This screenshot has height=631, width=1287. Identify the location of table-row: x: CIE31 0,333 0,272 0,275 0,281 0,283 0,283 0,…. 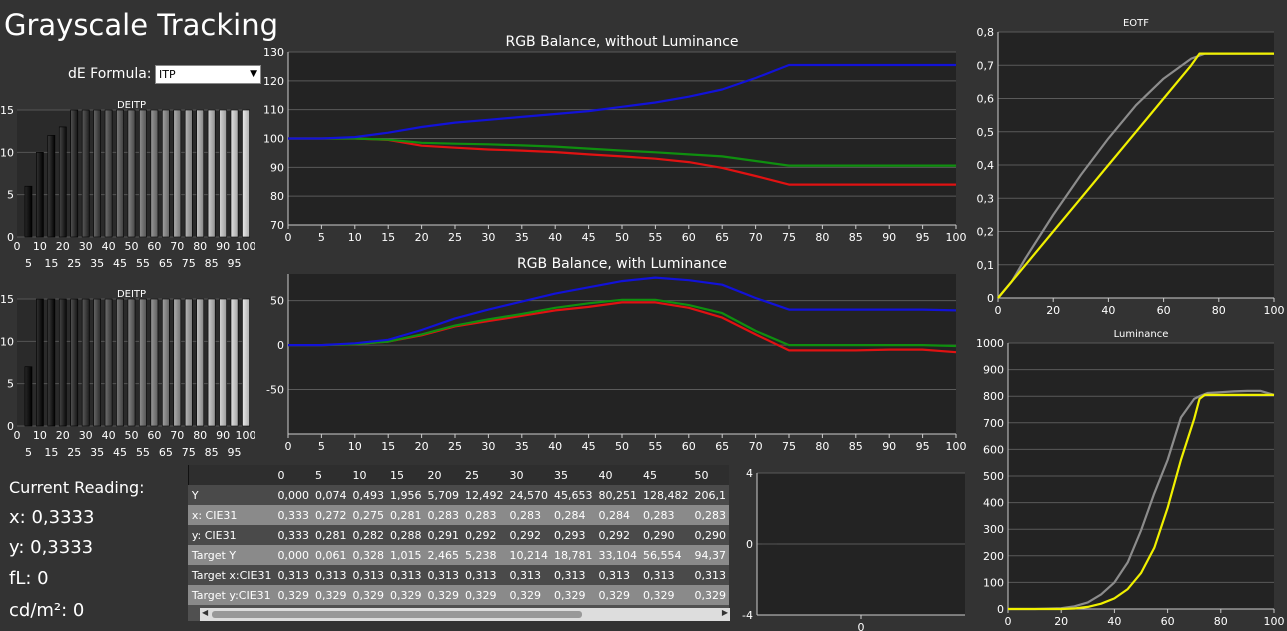
(458, 515).